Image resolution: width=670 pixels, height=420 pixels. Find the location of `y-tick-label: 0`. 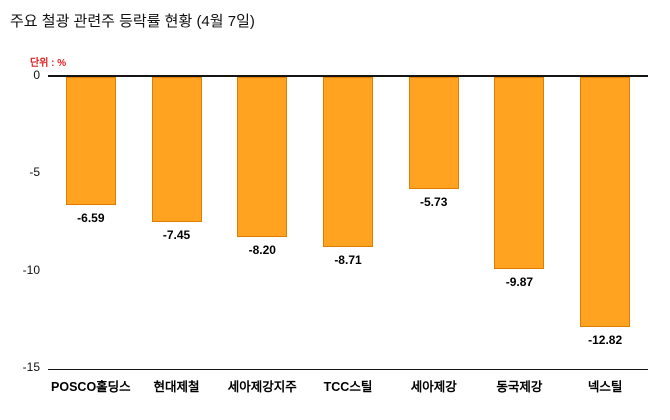

y-tick-label: 0 is located at coordinates (36, 75).